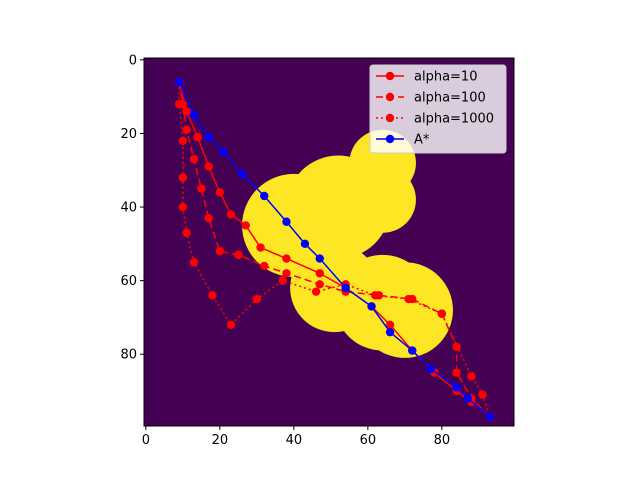  Describe the element at coordinates (146, 440) in the screenshot. I see `x-tick-label: 0` at that location.